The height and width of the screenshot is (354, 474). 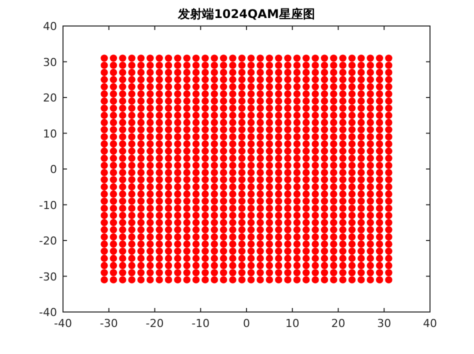 What do you see at coordinates (338, 323) in the screenshot?
I see `x-tick-label: 20` at bounding box center [338, 323].